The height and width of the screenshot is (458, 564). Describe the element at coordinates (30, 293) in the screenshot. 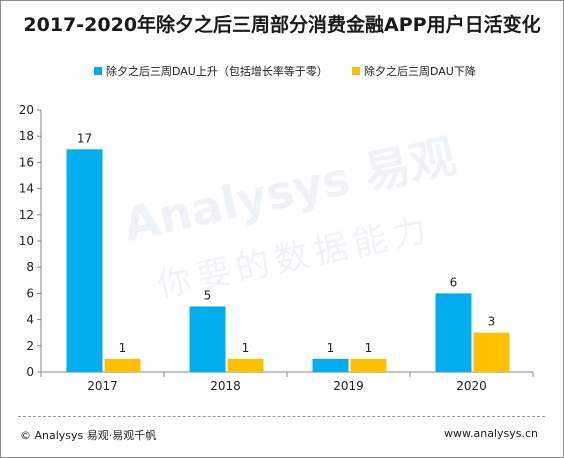

I see `y-tick-label: 6` at that location.